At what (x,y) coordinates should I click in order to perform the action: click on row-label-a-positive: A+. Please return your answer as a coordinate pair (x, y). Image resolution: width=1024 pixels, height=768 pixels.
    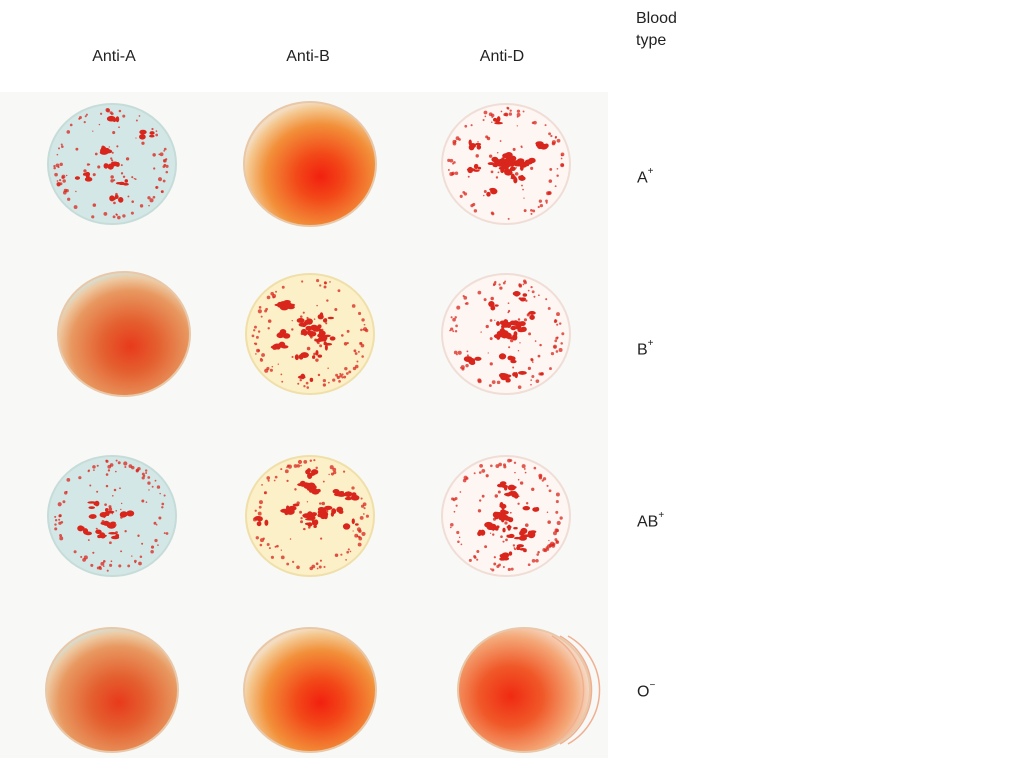
    Looking at the image, I should click on (645, 176).